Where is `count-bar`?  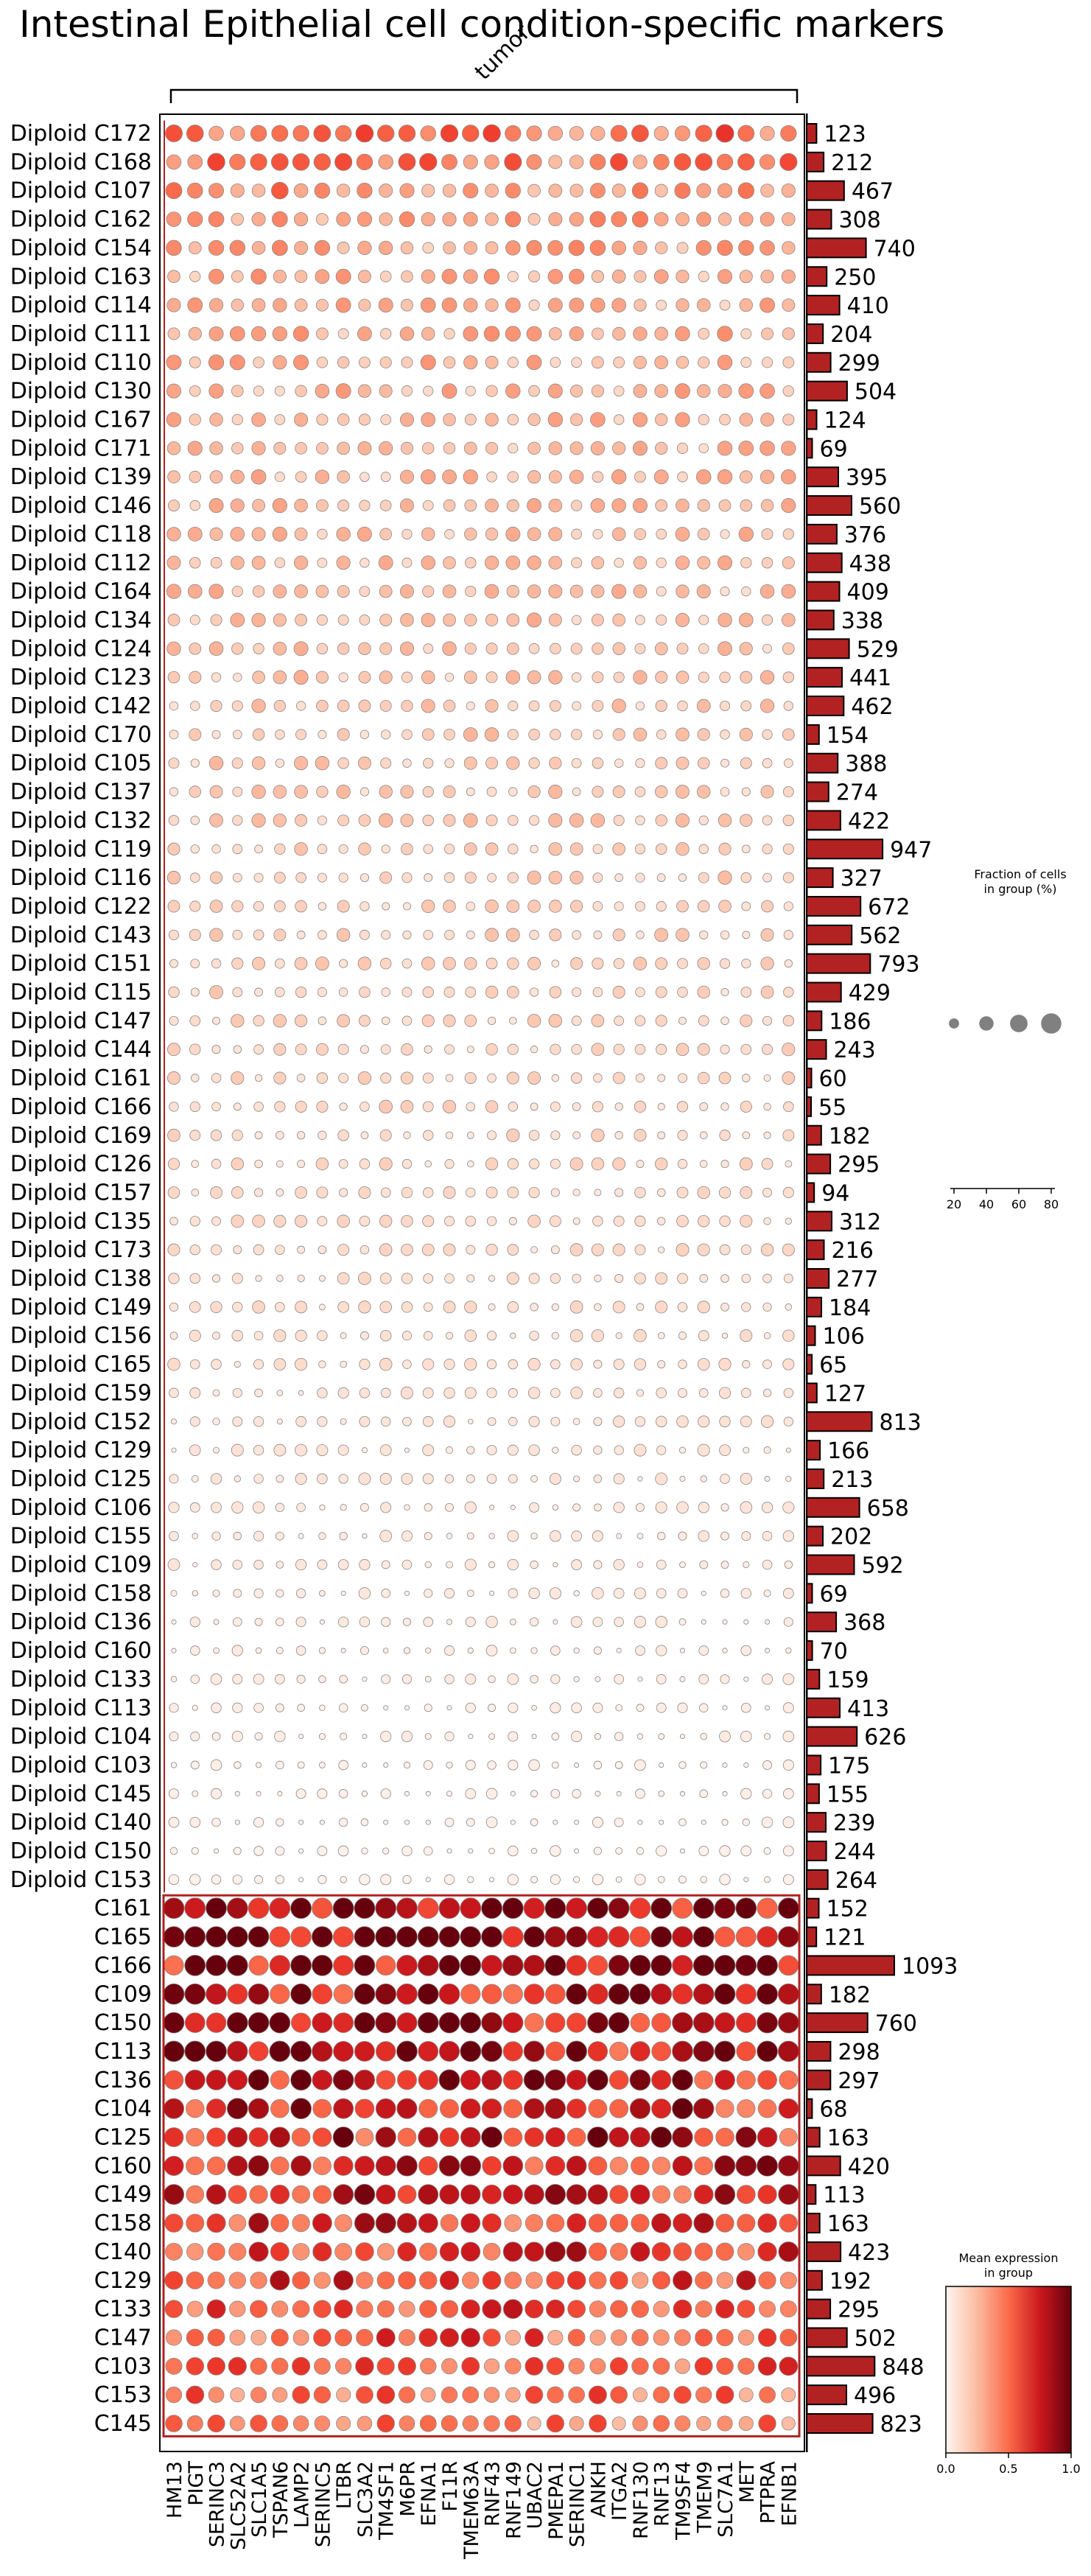
count-bar is located at coordinates (820, 620).